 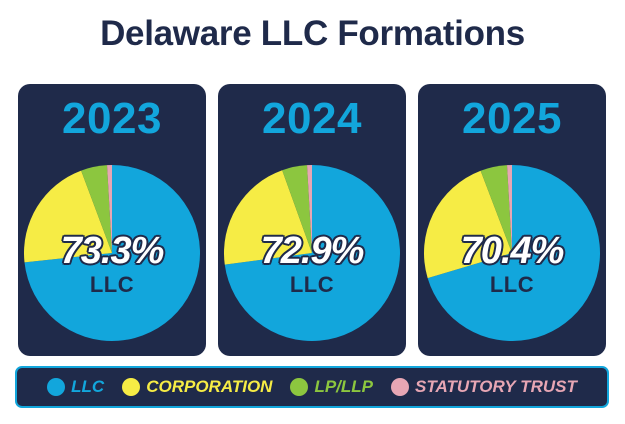 I want to click on legend-swatch-llc, so click(x=56, y=387).